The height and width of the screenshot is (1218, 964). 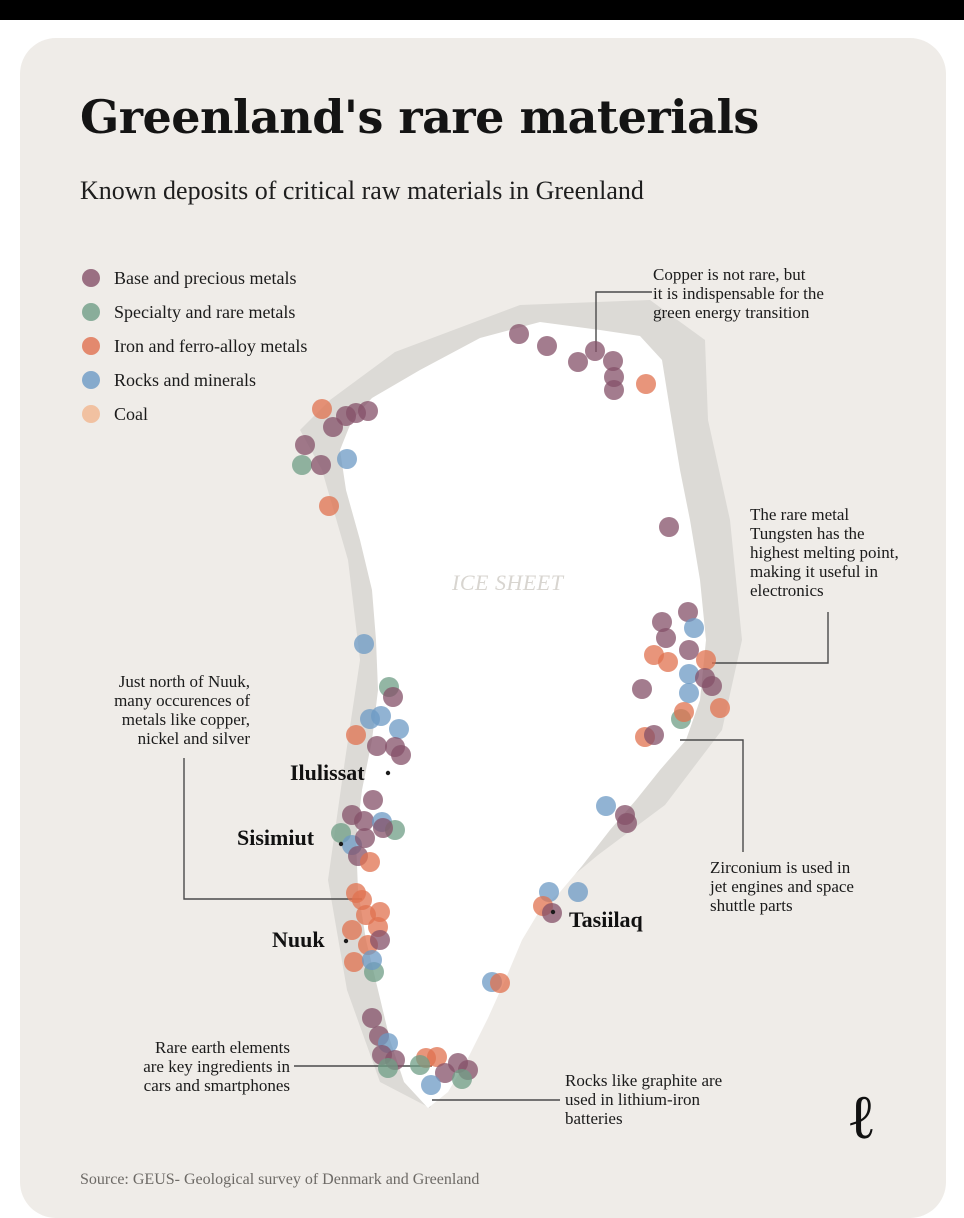 I want to click on legend-label-coal: Coal, so click(x=131, y=413).